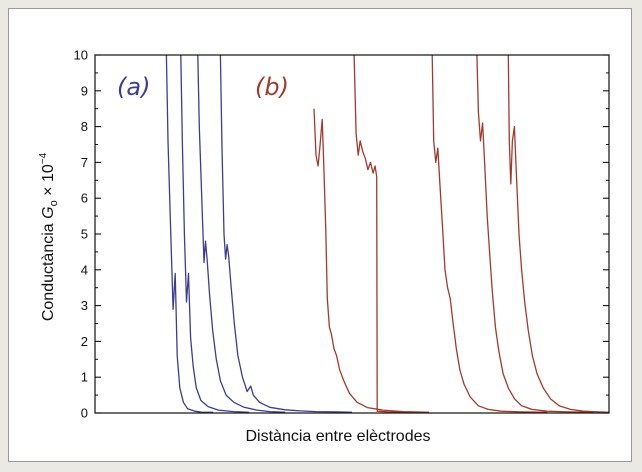 The image size is (642, 472). What do you see at coordinates (84, 162) in the screenshot?
I see `y-tick-label-7: 7` at bounding box center [84, 162].